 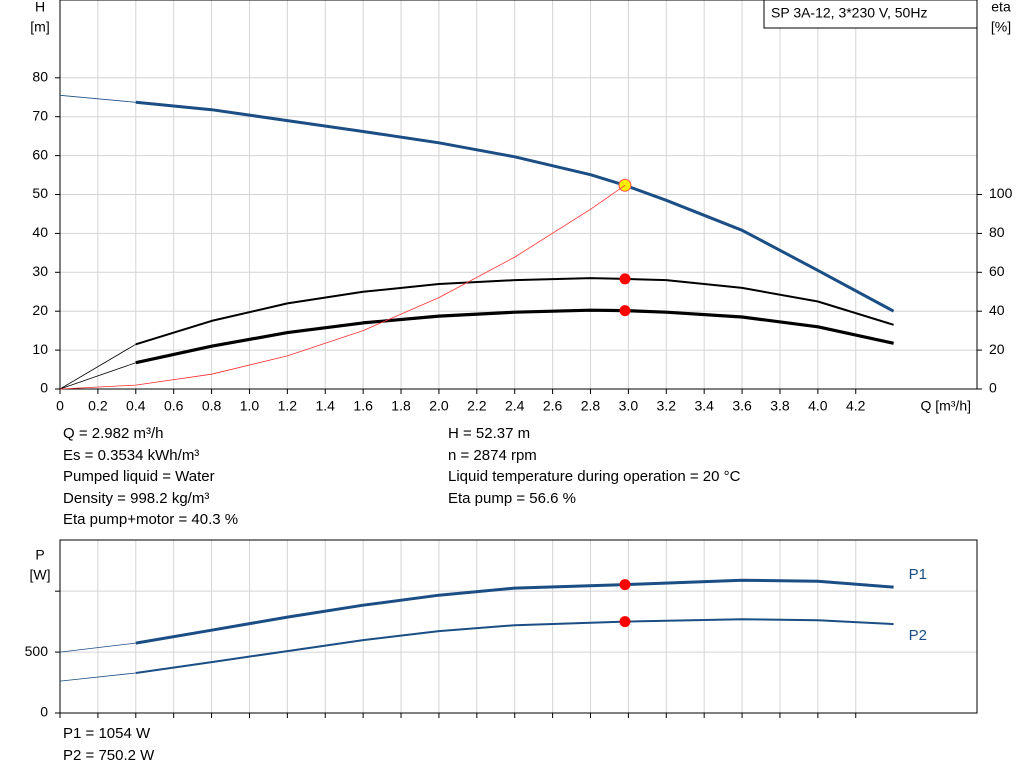 What do you see at coordinates (667, 406) in the screenshot?
I see `x-tick-label: 3.2` at bounding box center [667, 406].